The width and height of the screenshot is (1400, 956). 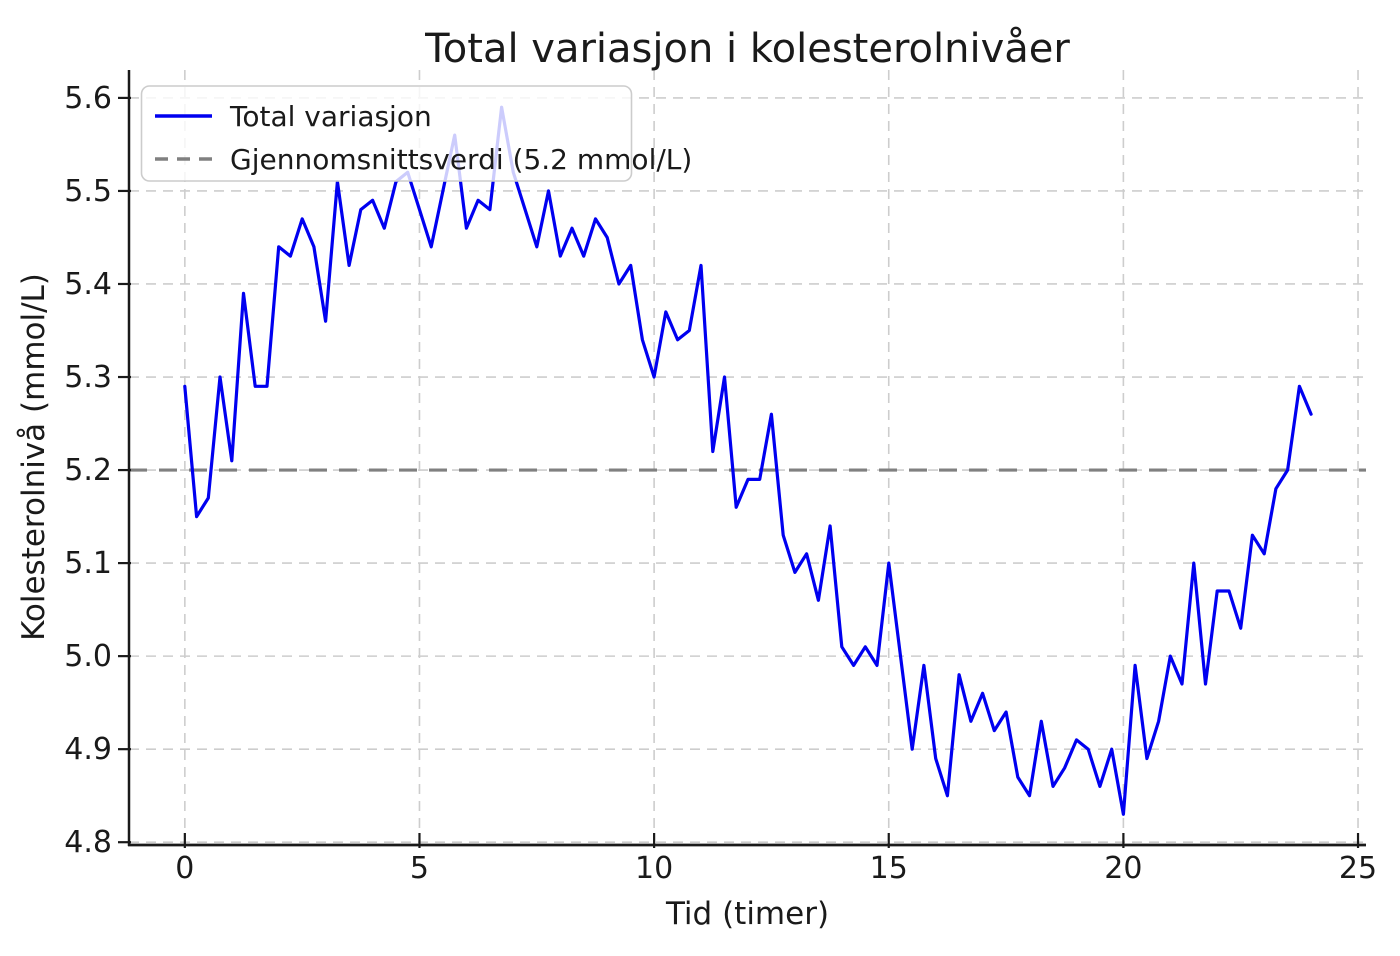 I want to click on chart-title: Total variasjon i kolesterolnivåer, so click(x=747, y=49).